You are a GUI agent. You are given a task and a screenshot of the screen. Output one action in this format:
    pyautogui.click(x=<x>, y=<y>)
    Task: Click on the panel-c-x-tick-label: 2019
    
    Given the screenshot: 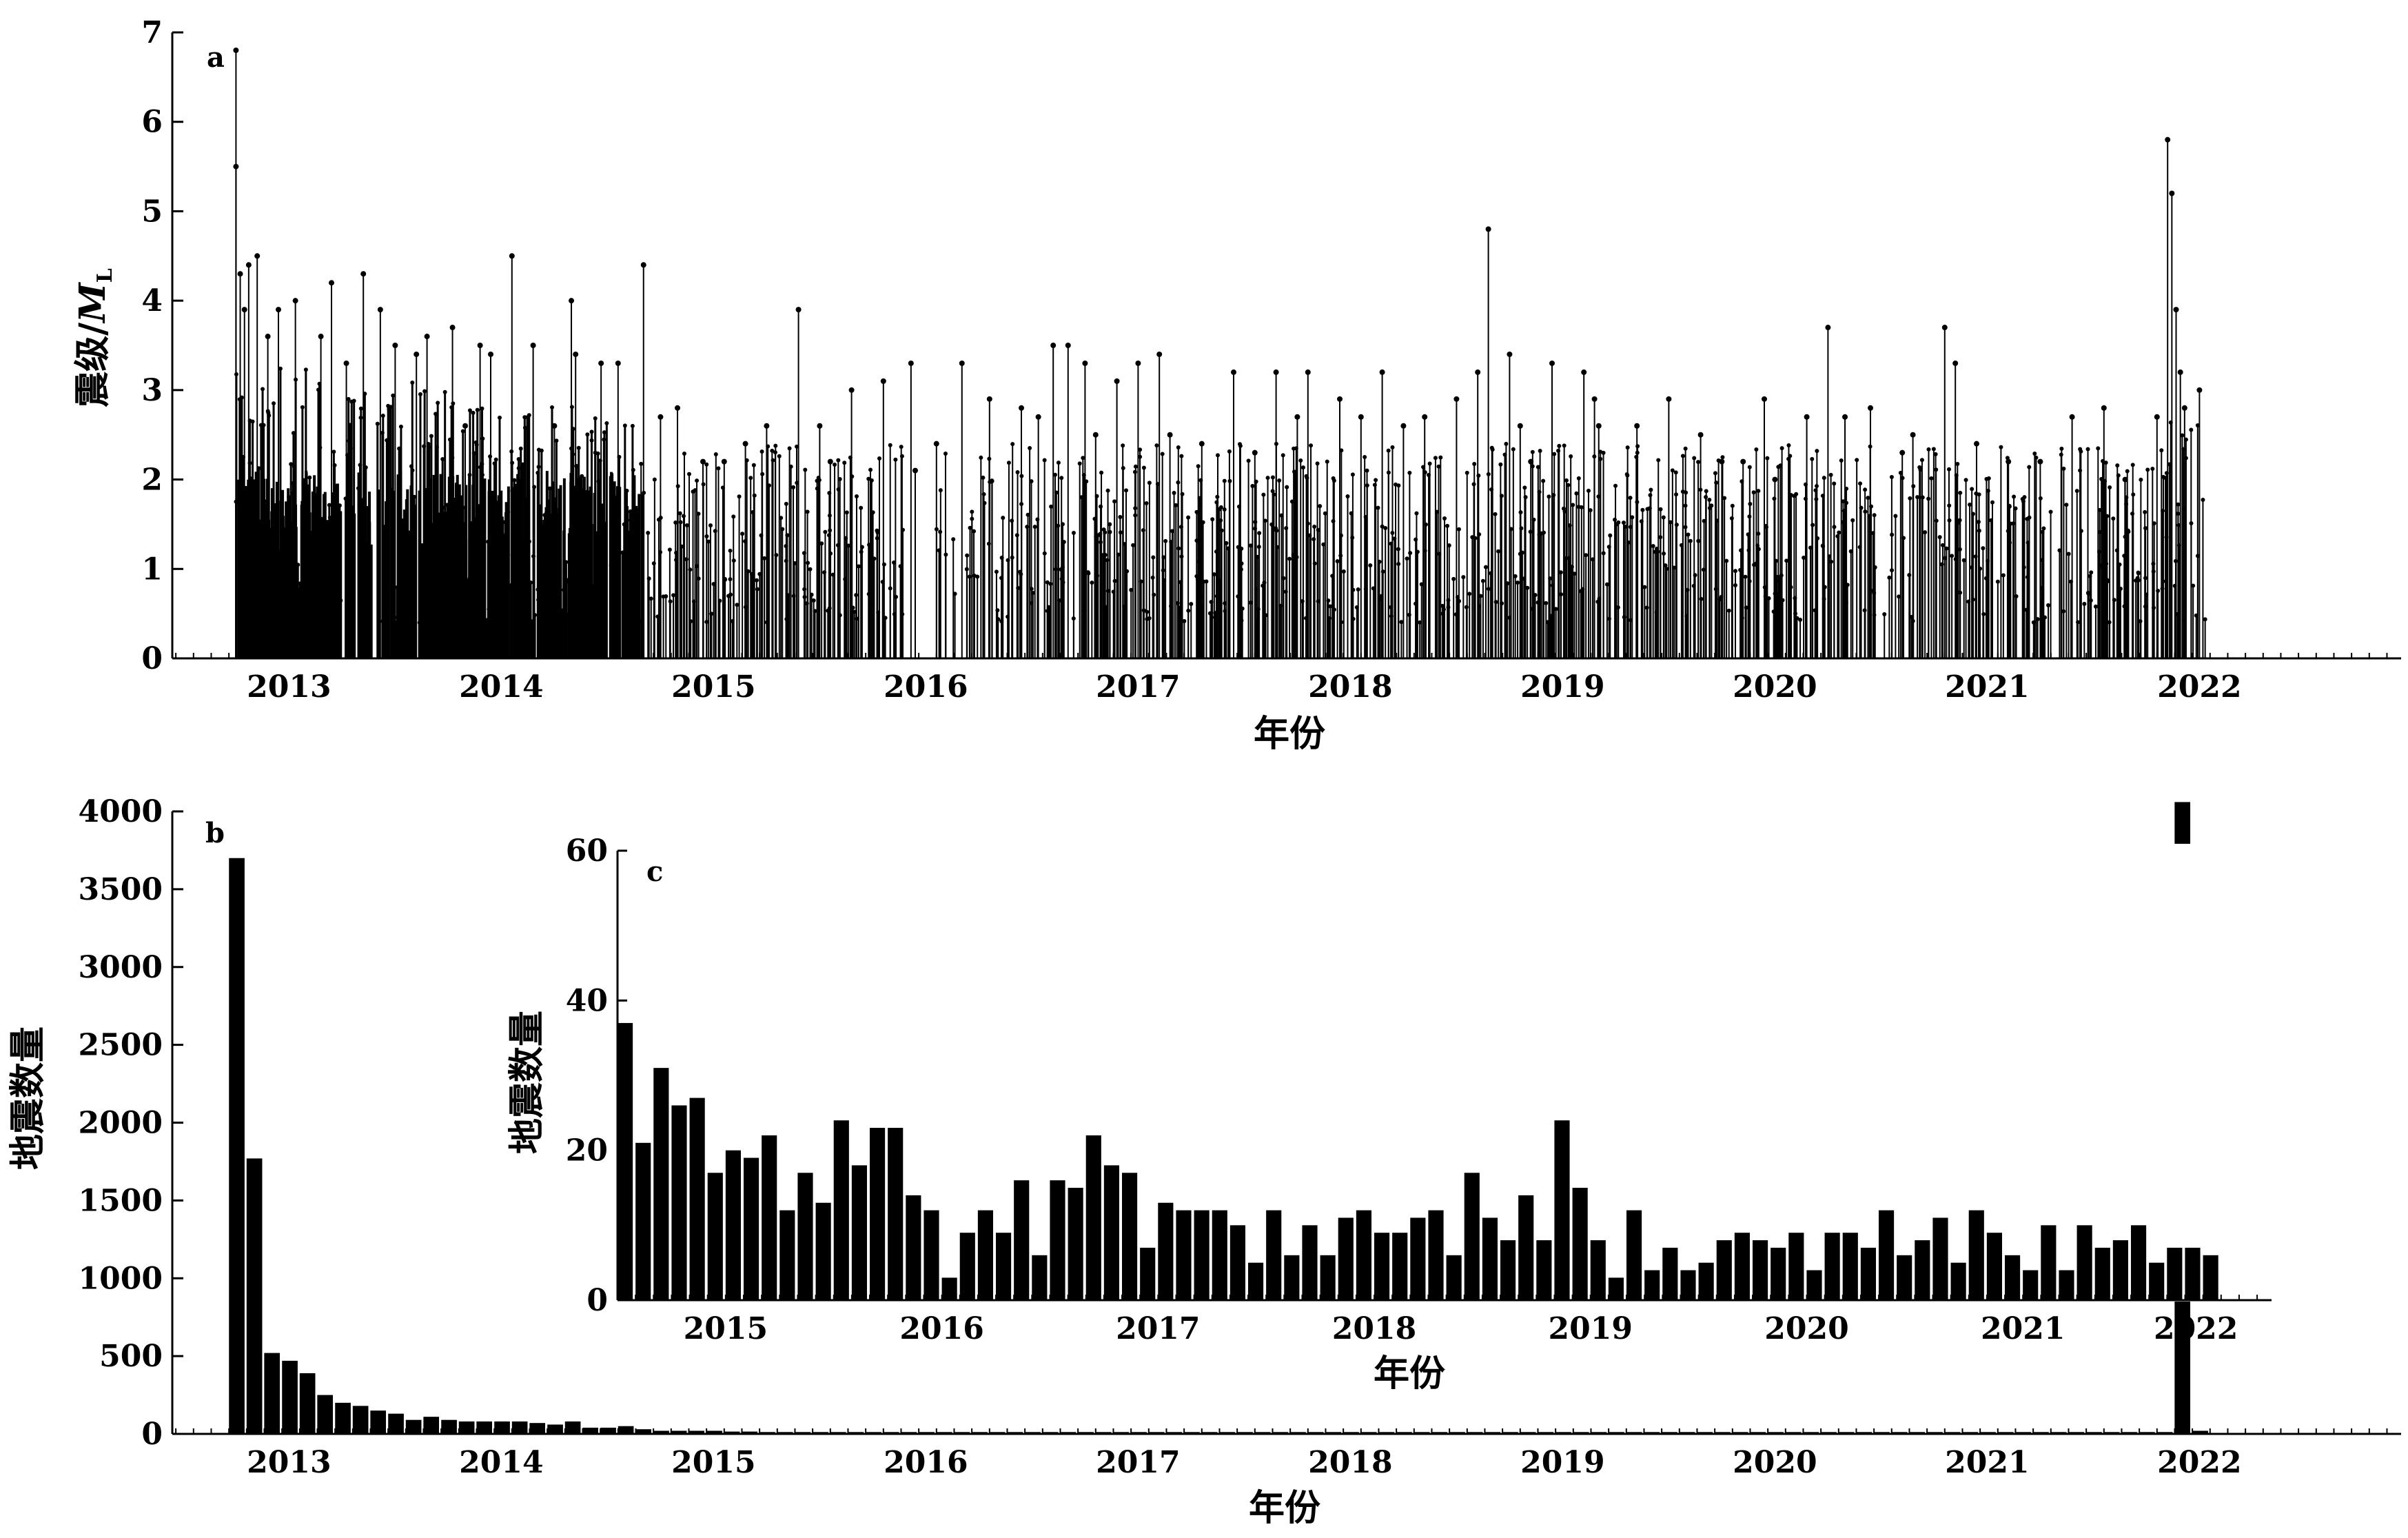 What is the action you would take?
    pyautogui.click(x=1591, y=1328)
    